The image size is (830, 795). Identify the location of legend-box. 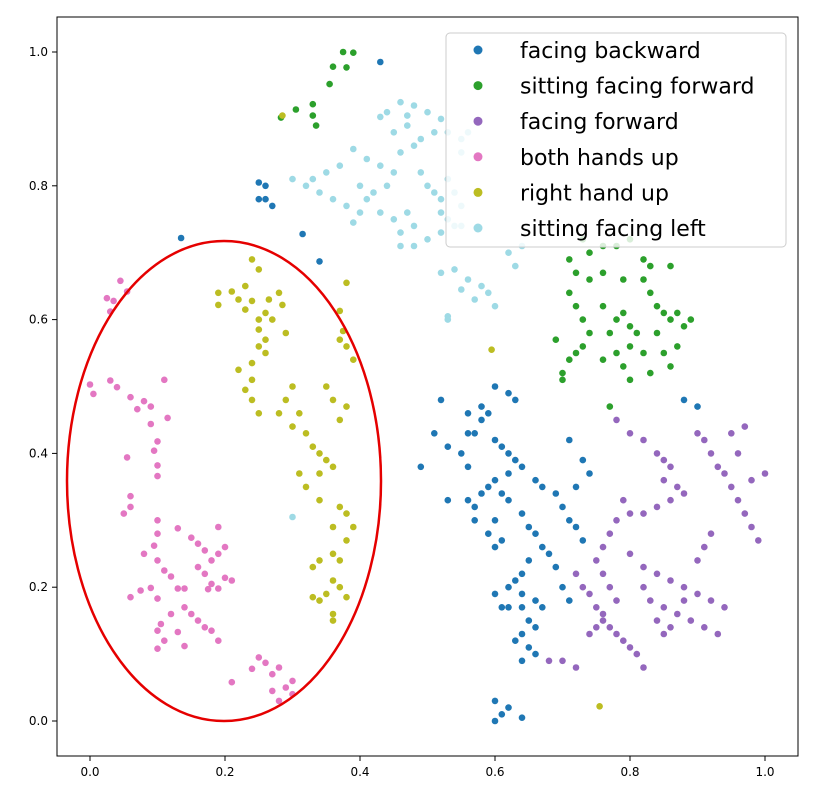
(616, 140).